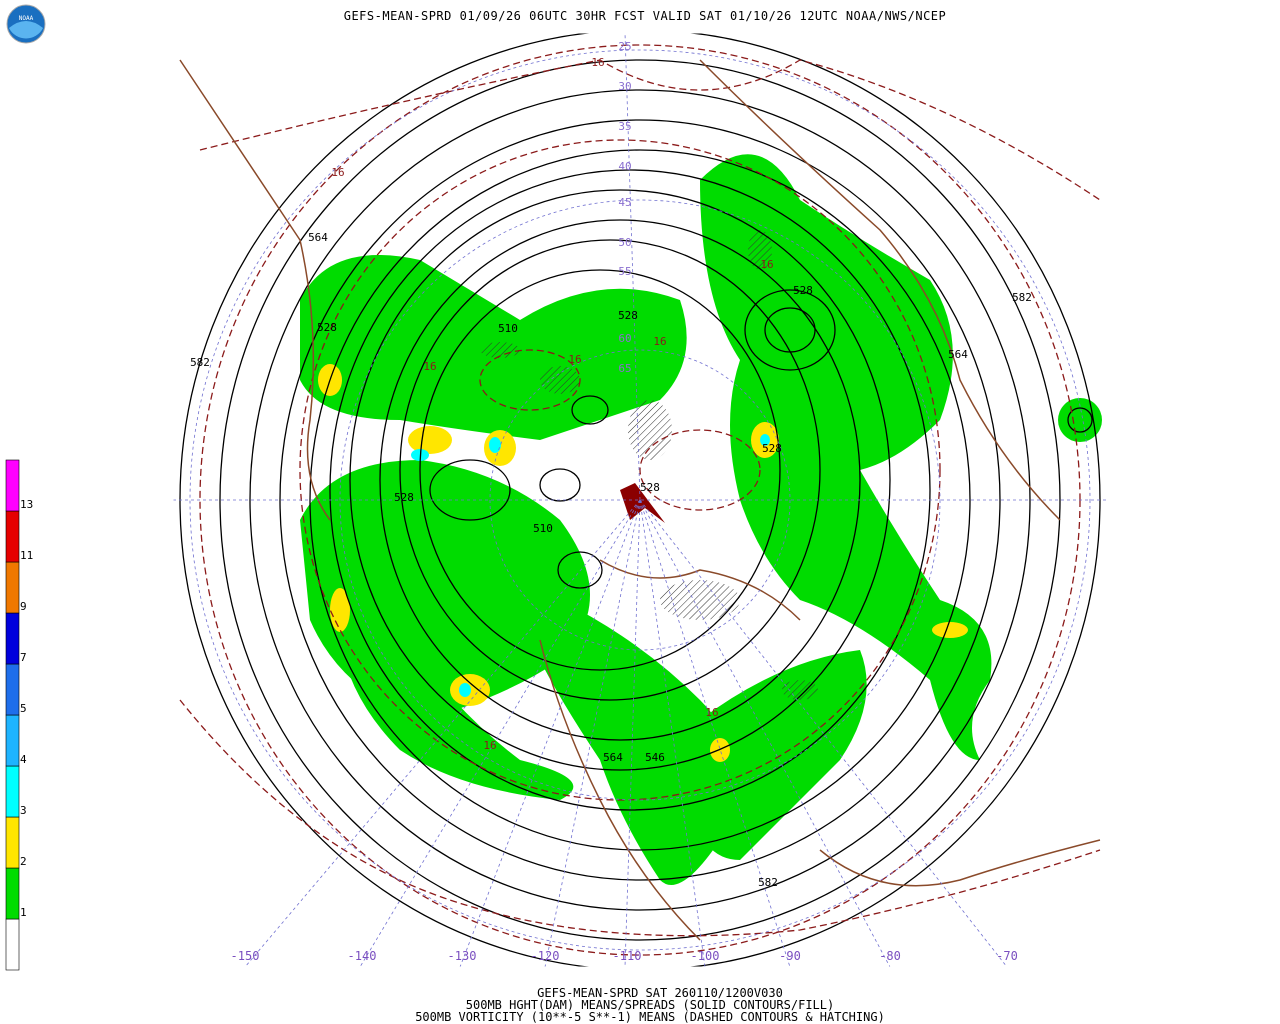 The image size is (1280, 1024). What do you see at coordinates (245, 956) in the screenshot?
I see `longitude-label: -150` at bounding box center [245, 956].